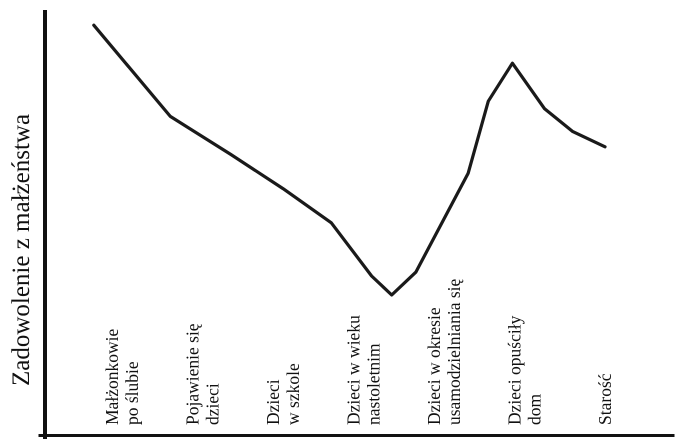 This screenshot has height=439, width=675. Describe the element at coordinates (535, 410) in the screenshot. I see `category-label-5-line-1: dom` at that location.